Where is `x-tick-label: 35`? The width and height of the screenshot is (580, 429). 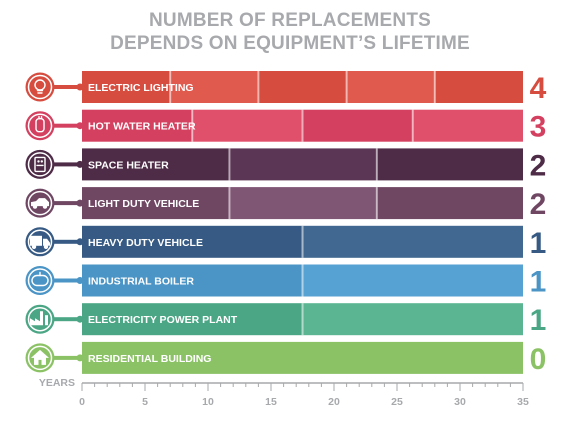 x-tick-label: 35 is located at coordinates (523, 402).